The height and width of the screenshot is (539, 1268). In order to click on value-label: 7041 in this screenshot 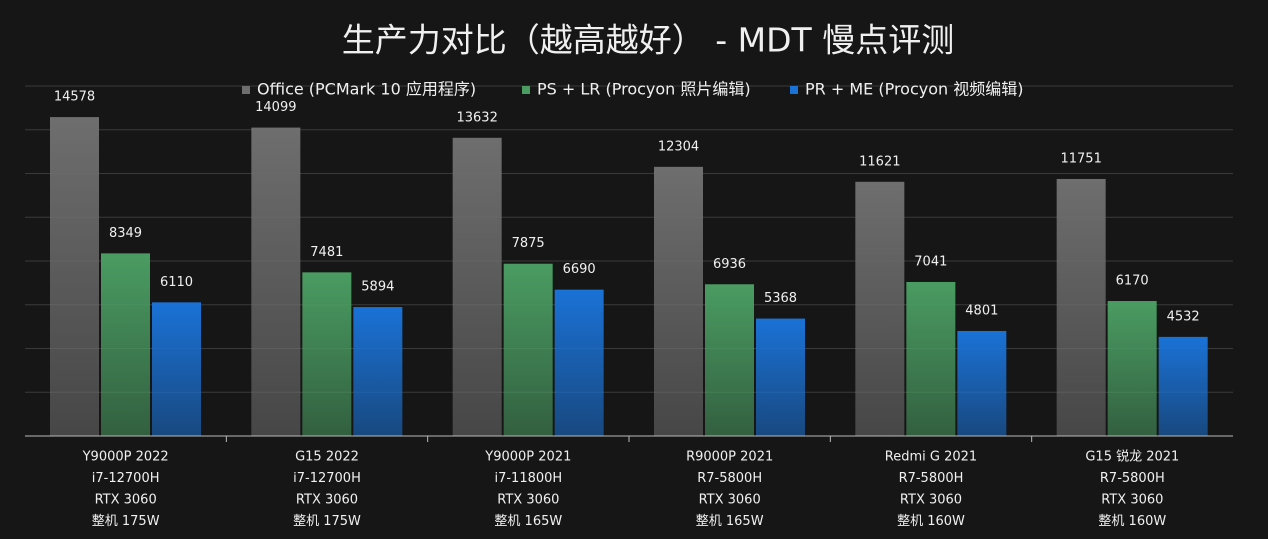, I will do `click(930, 261)`.